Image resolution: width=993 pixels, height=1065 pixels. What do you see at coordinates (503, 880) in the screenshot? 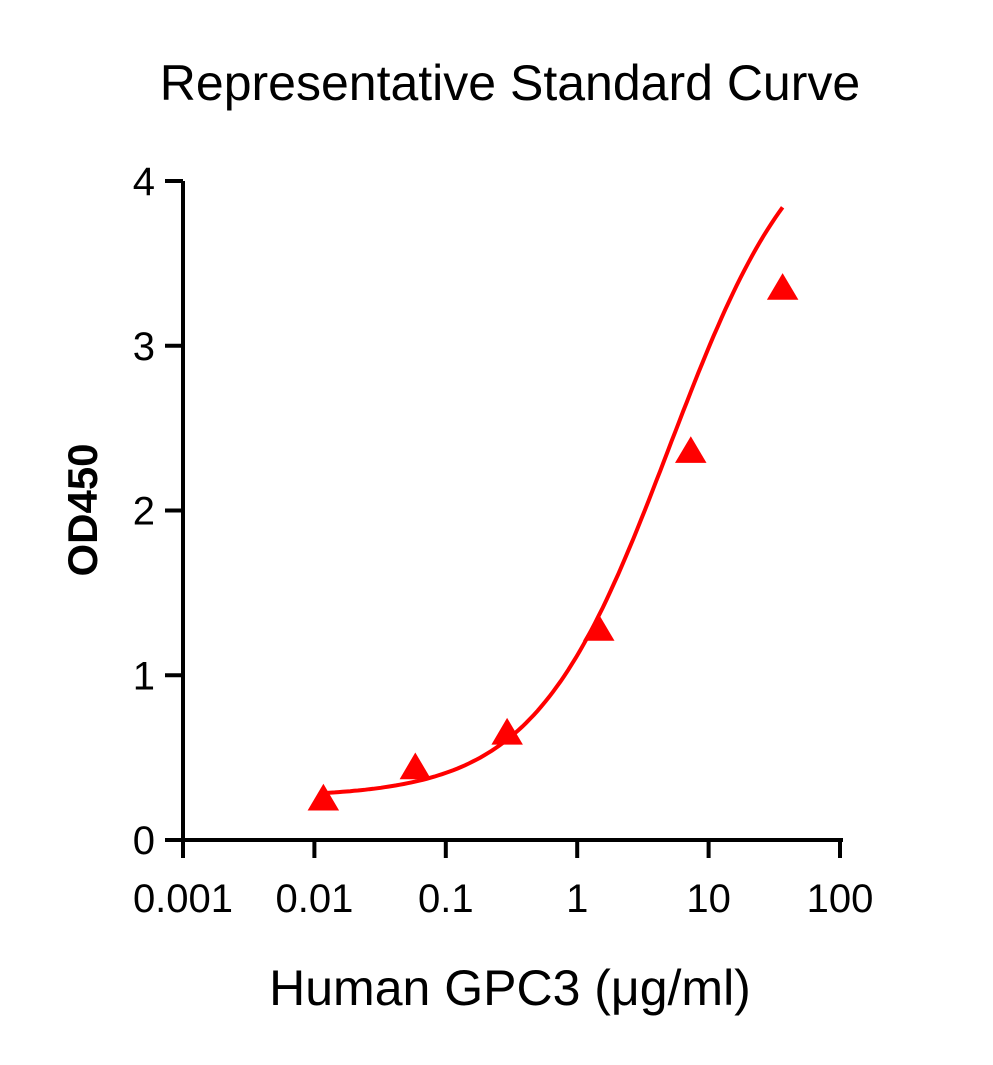
I see `x-ticks: 0.001 0.01 0.1 1 10 100` at bounding box center [503, 880].